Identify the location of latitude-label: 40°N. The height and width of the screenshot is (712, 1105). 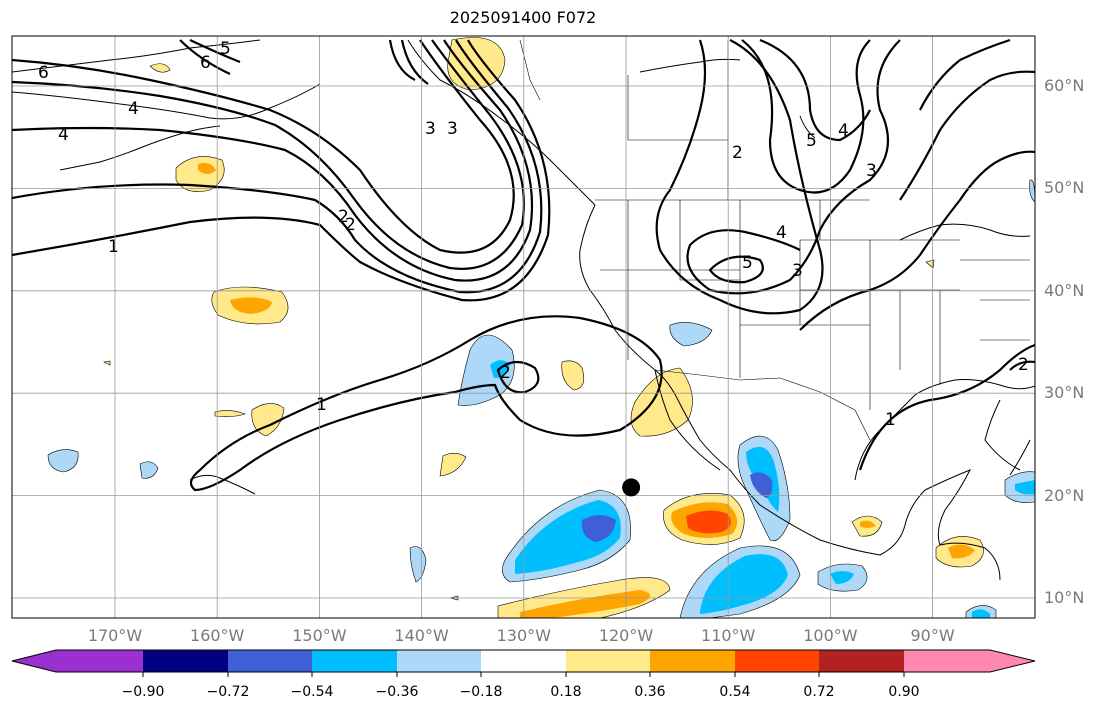
(1064, 290).